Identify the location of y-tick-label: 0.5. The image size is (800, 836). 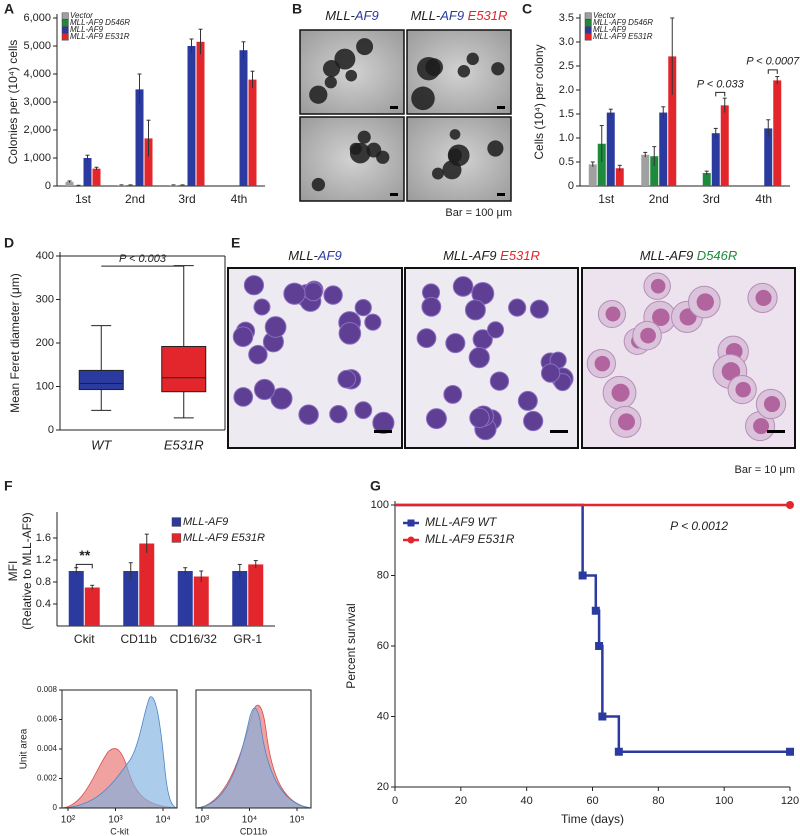
(566, 162).